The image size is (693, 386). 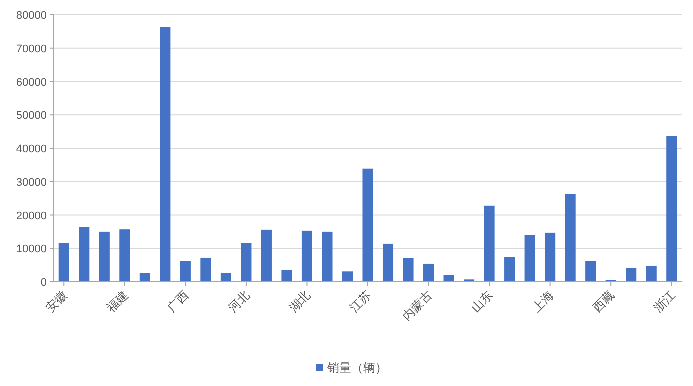 What do you see at coordinates (482, 302) in the screenshot?
I see `x-tick-label: 山东` at bounding box center [482, 302].